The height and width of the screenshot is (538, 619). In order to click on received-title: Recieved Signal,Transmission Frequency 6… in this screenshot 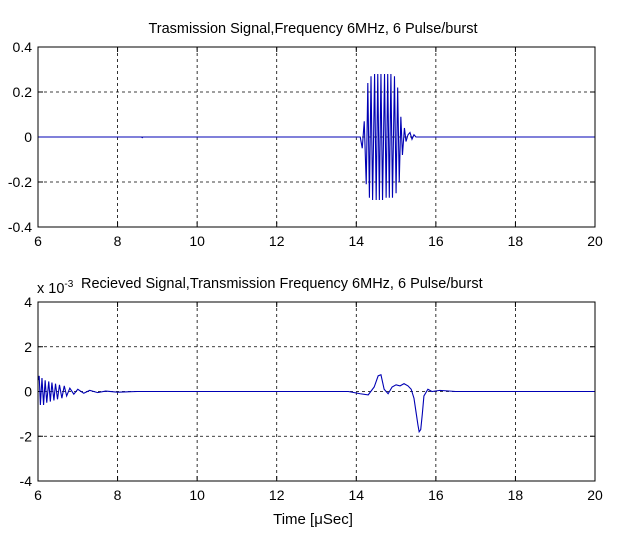, I will do `click(282, 284)`.